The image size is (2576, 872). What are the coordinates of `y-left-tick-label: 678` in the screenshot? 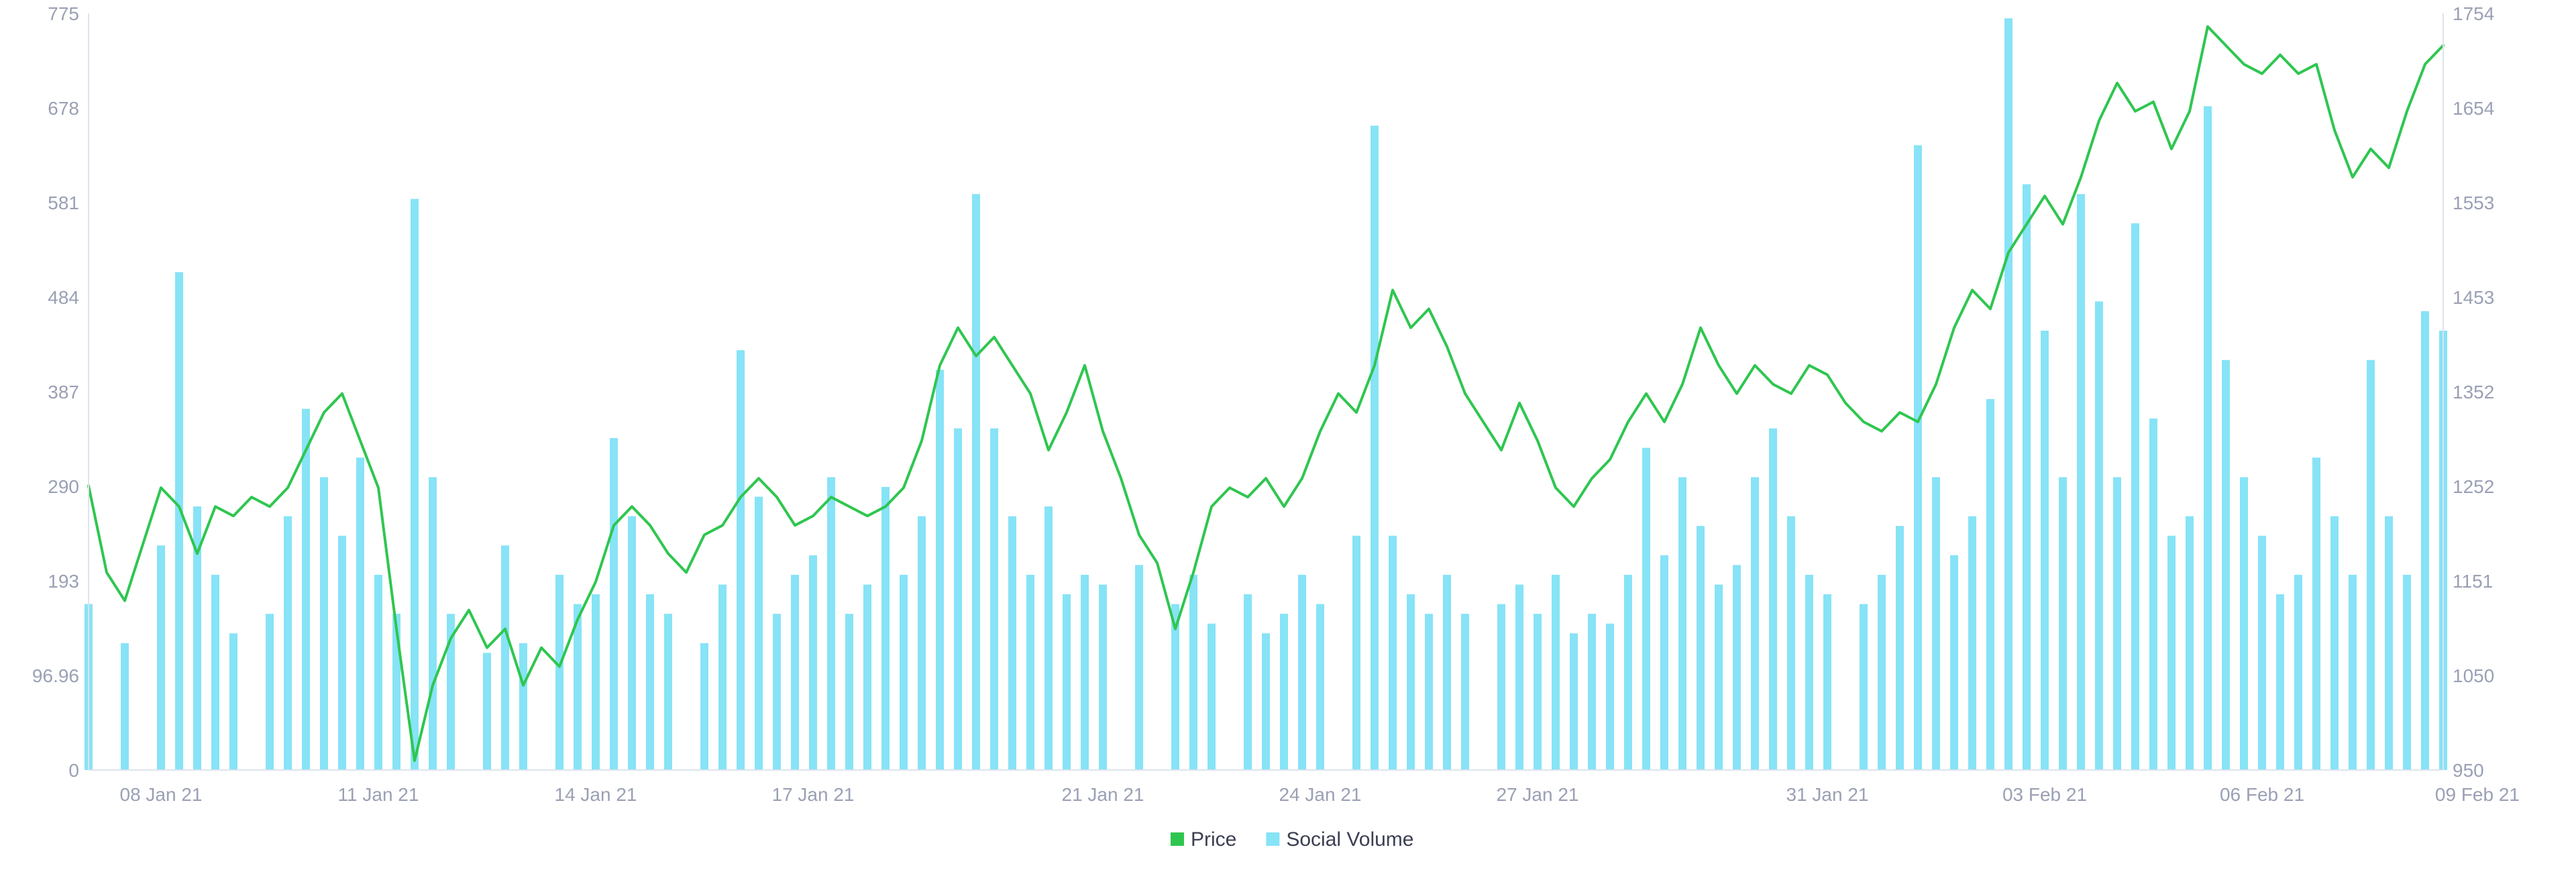 It's located at (63, 109).